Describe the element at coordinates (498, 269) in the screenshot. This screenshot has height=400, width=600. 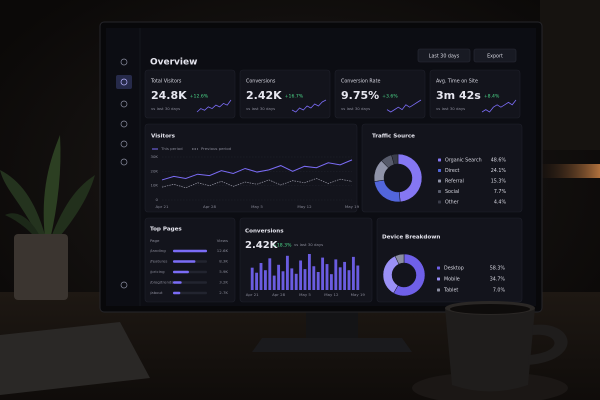
I see `legend-value: 58.3%` at that location.